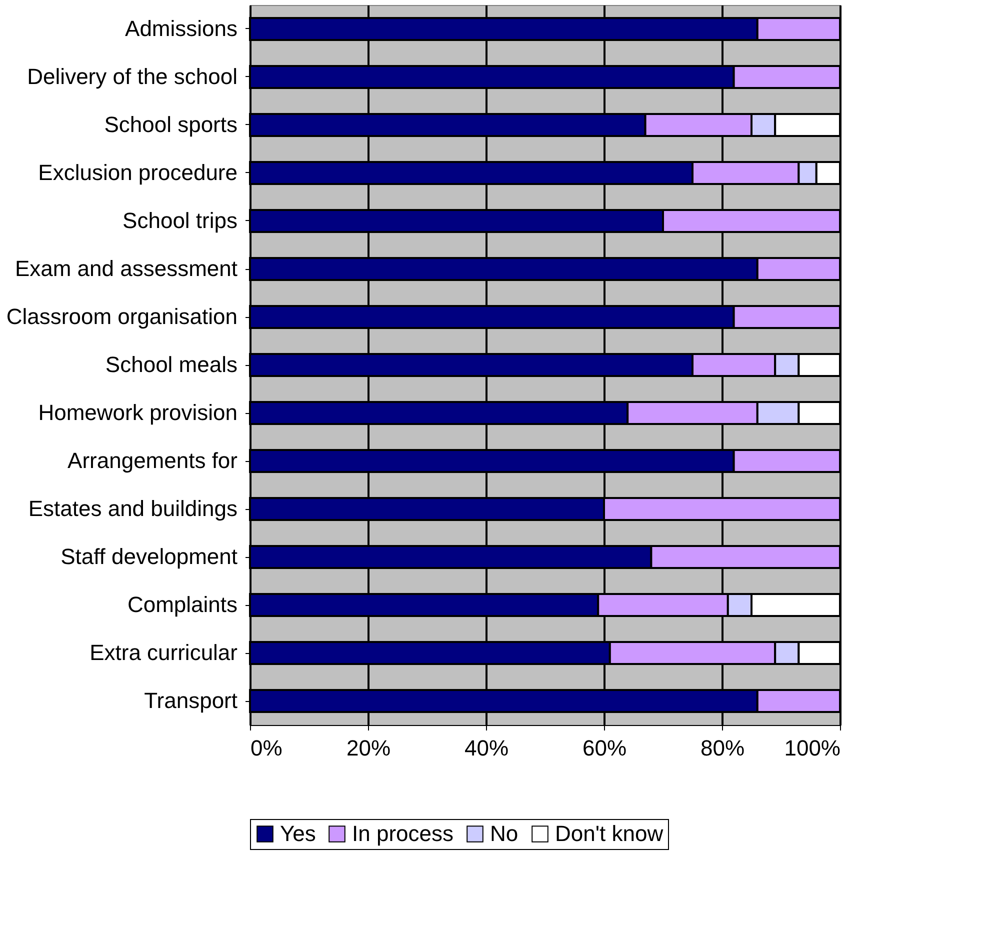 The height and width of the screenshot is (938, 986). I want to click on y-tick-label: Arrangements for, so click(153, 460).